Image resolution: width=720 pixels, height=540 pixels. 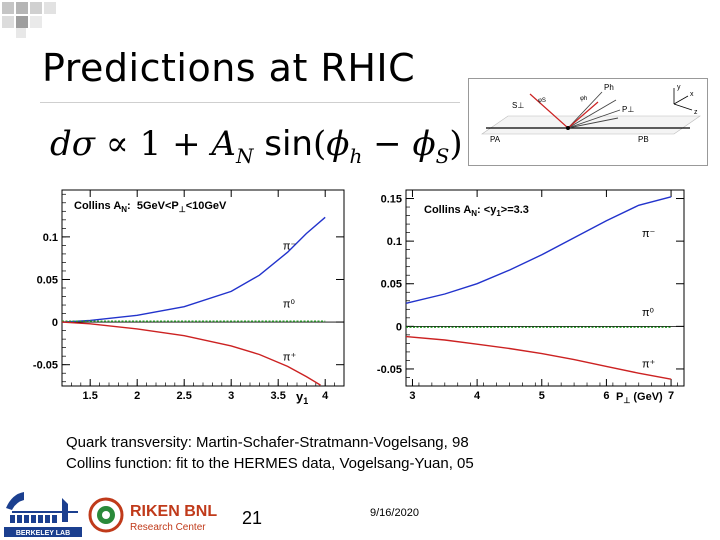 What do you see at coordinates (692, 94) in the screenshot?
I see `inset-label-x: x` at bounding box center [692, 94].